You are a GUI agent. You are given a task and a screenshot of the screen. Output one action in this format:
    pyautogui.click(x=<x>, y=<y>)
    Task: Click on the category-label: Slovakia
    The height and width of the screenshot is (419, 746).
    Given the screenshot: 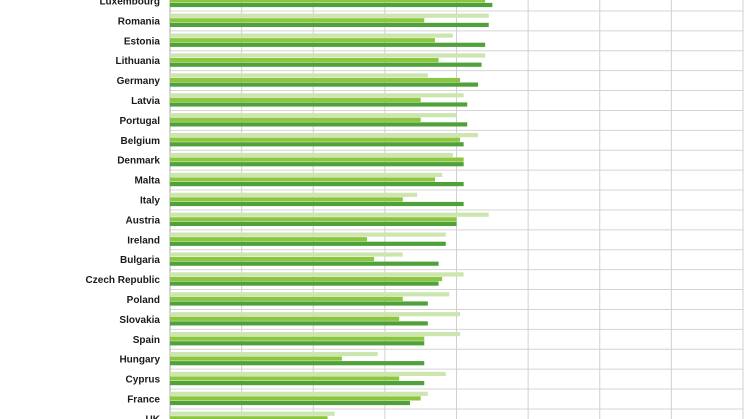 What is the action you would take?
    pyautogui.click(x=139, y=320)
    